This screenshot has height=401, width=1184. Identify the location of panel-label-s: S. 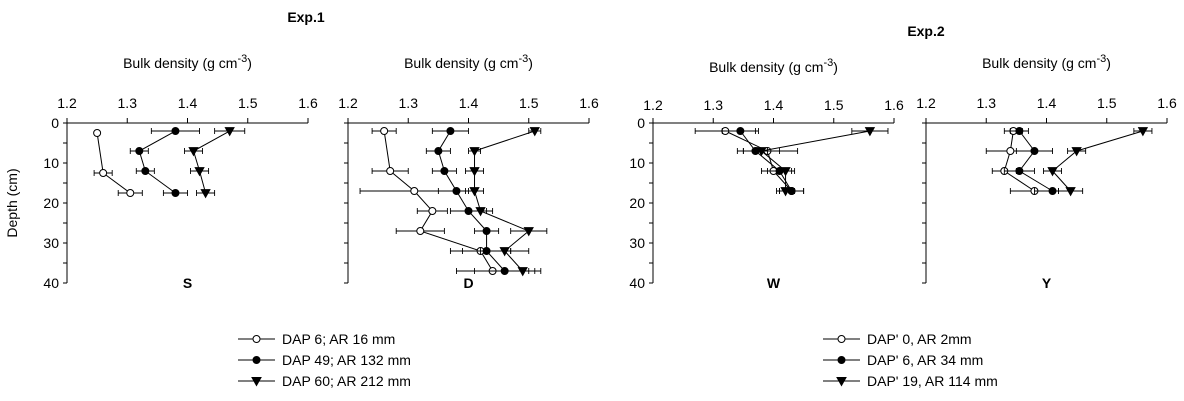
(187, 283).